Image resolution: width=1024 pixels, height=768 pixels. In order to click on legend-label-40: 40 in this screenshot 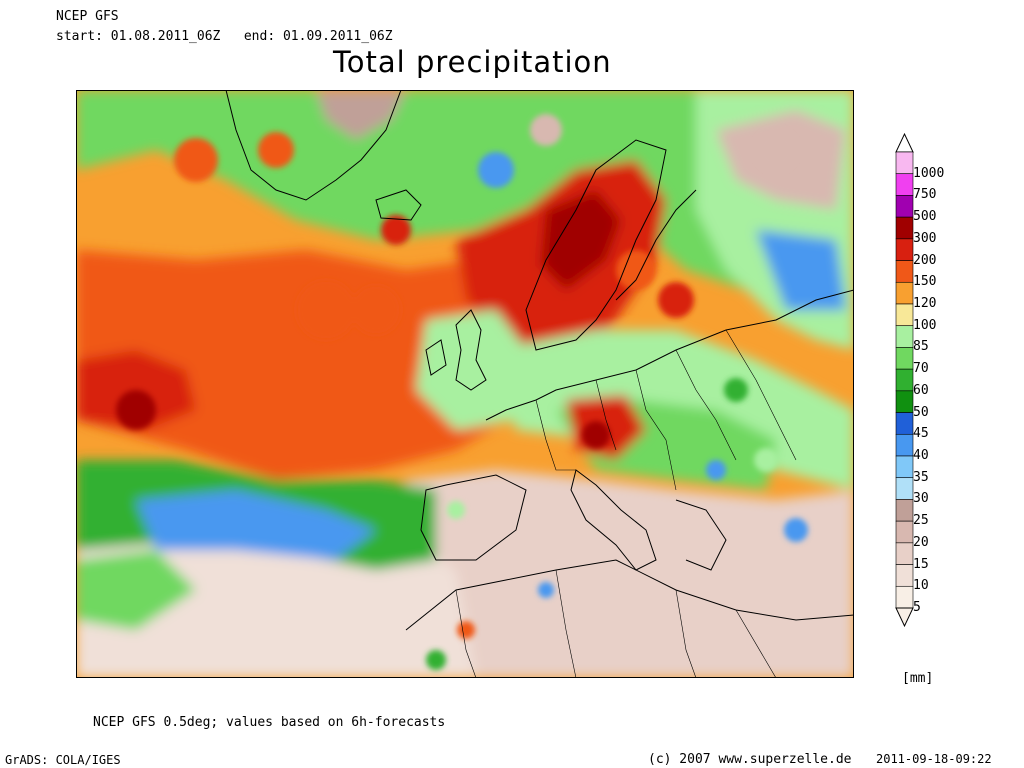, I will do `click(921, 455)`.